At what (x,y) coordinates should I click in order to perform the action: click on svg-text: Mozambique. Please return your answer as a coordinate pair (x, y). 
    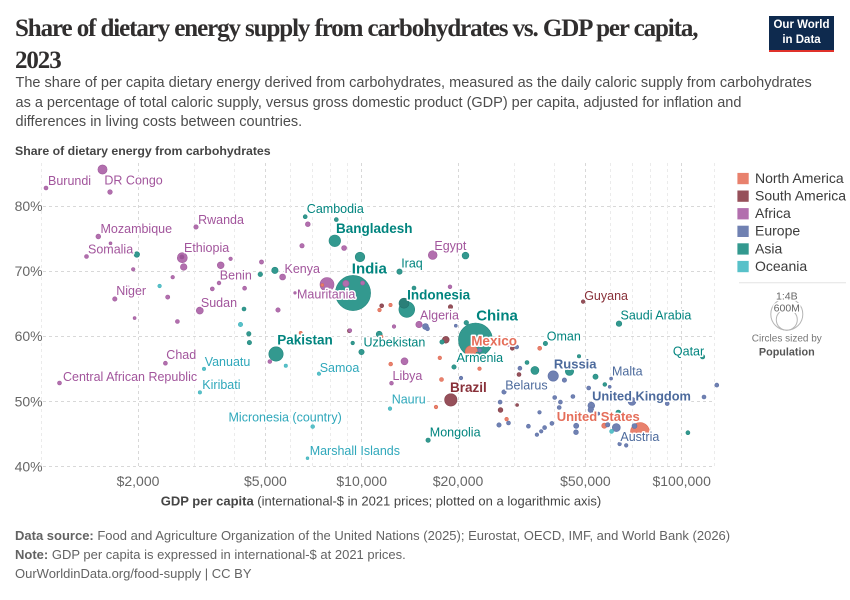
    Looking at the image, I should click on (137, 229).